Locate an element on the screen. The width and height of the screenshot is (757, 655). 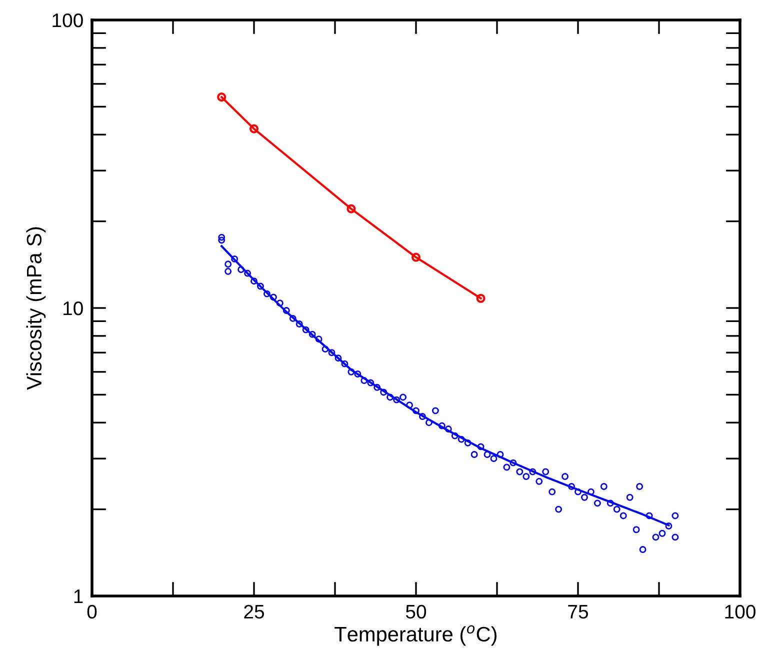
x-tick-label: 100 is located at coordinates (740, 611).